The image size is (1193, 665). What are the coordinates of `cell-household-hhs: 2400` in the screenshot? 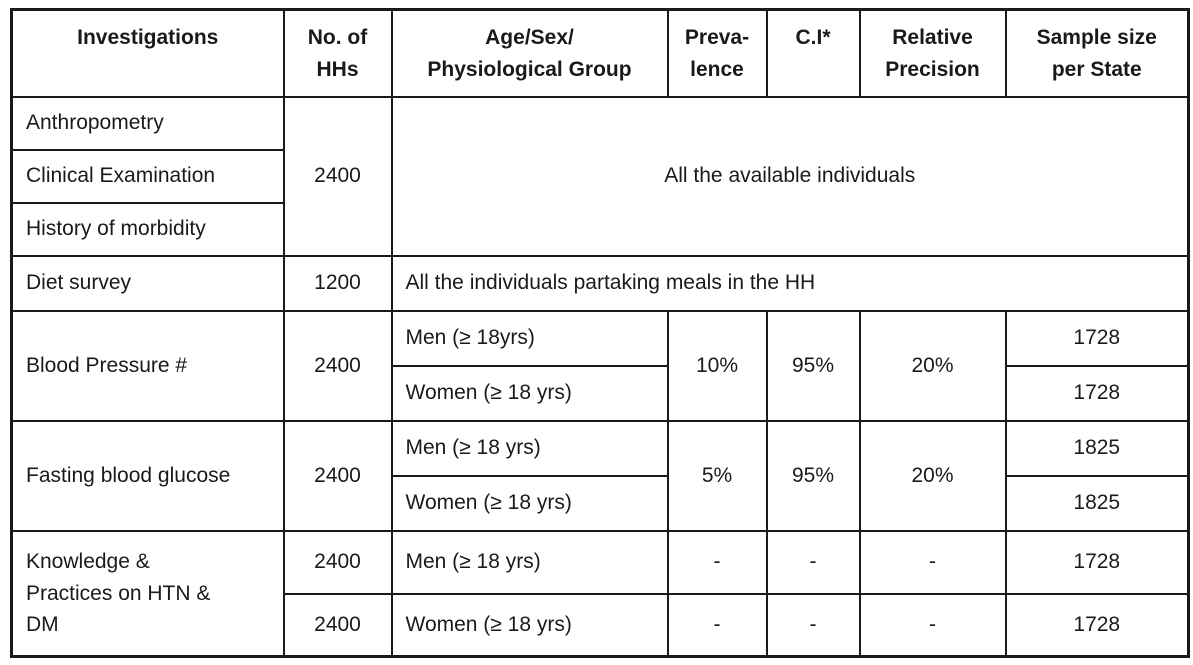 It's located at (337, 176).